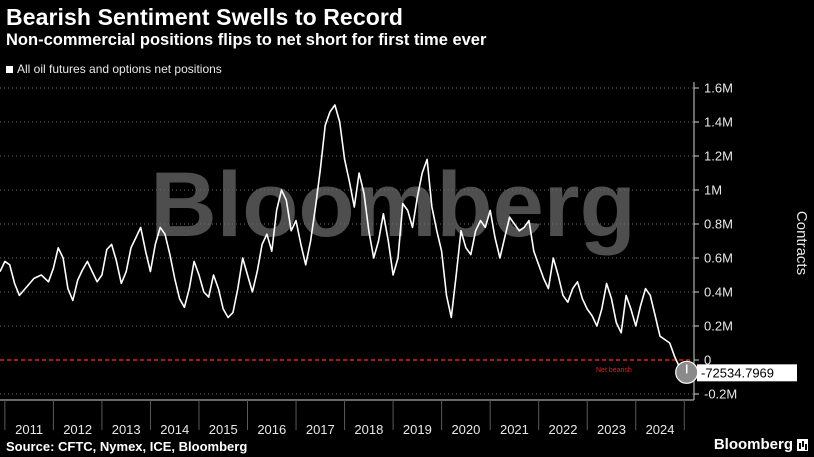  Describe the element at coordinates (126, 429) in the screenshot. I see `x-tick-label: 2013` at that location.